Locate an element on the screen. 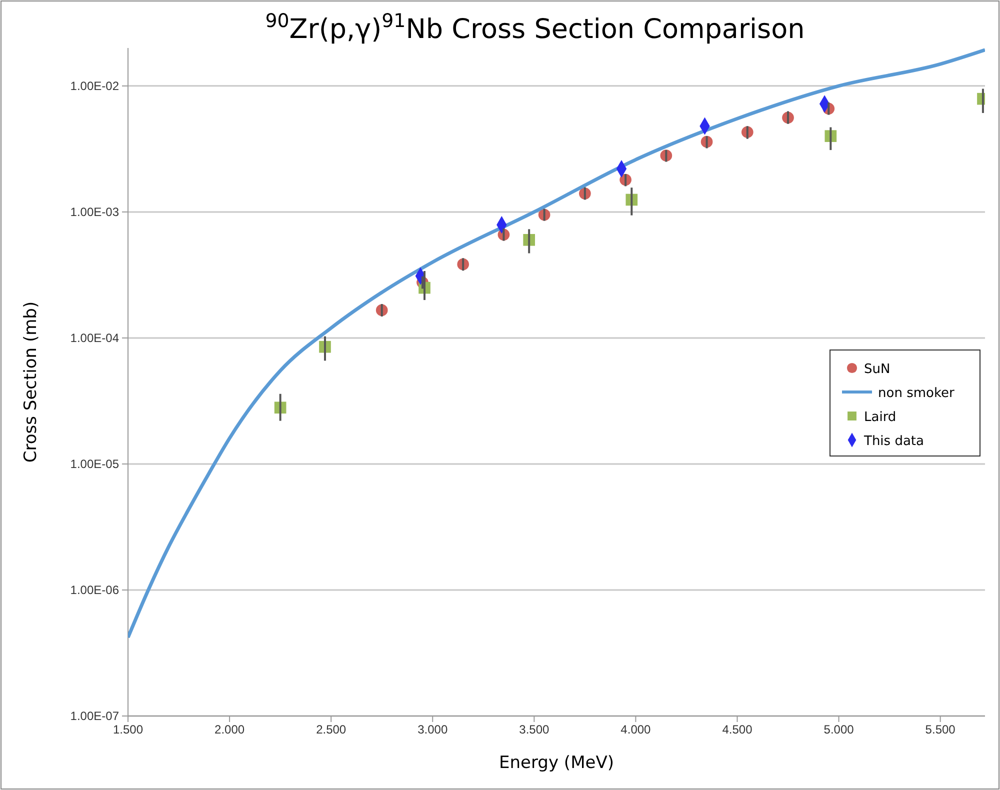 This screenshot has height=790, width=1000. chart-title: $^{90}$Zr(p,γ)$^{91}$Nb Cross Section Comparison is located at coordinates (535, 27).